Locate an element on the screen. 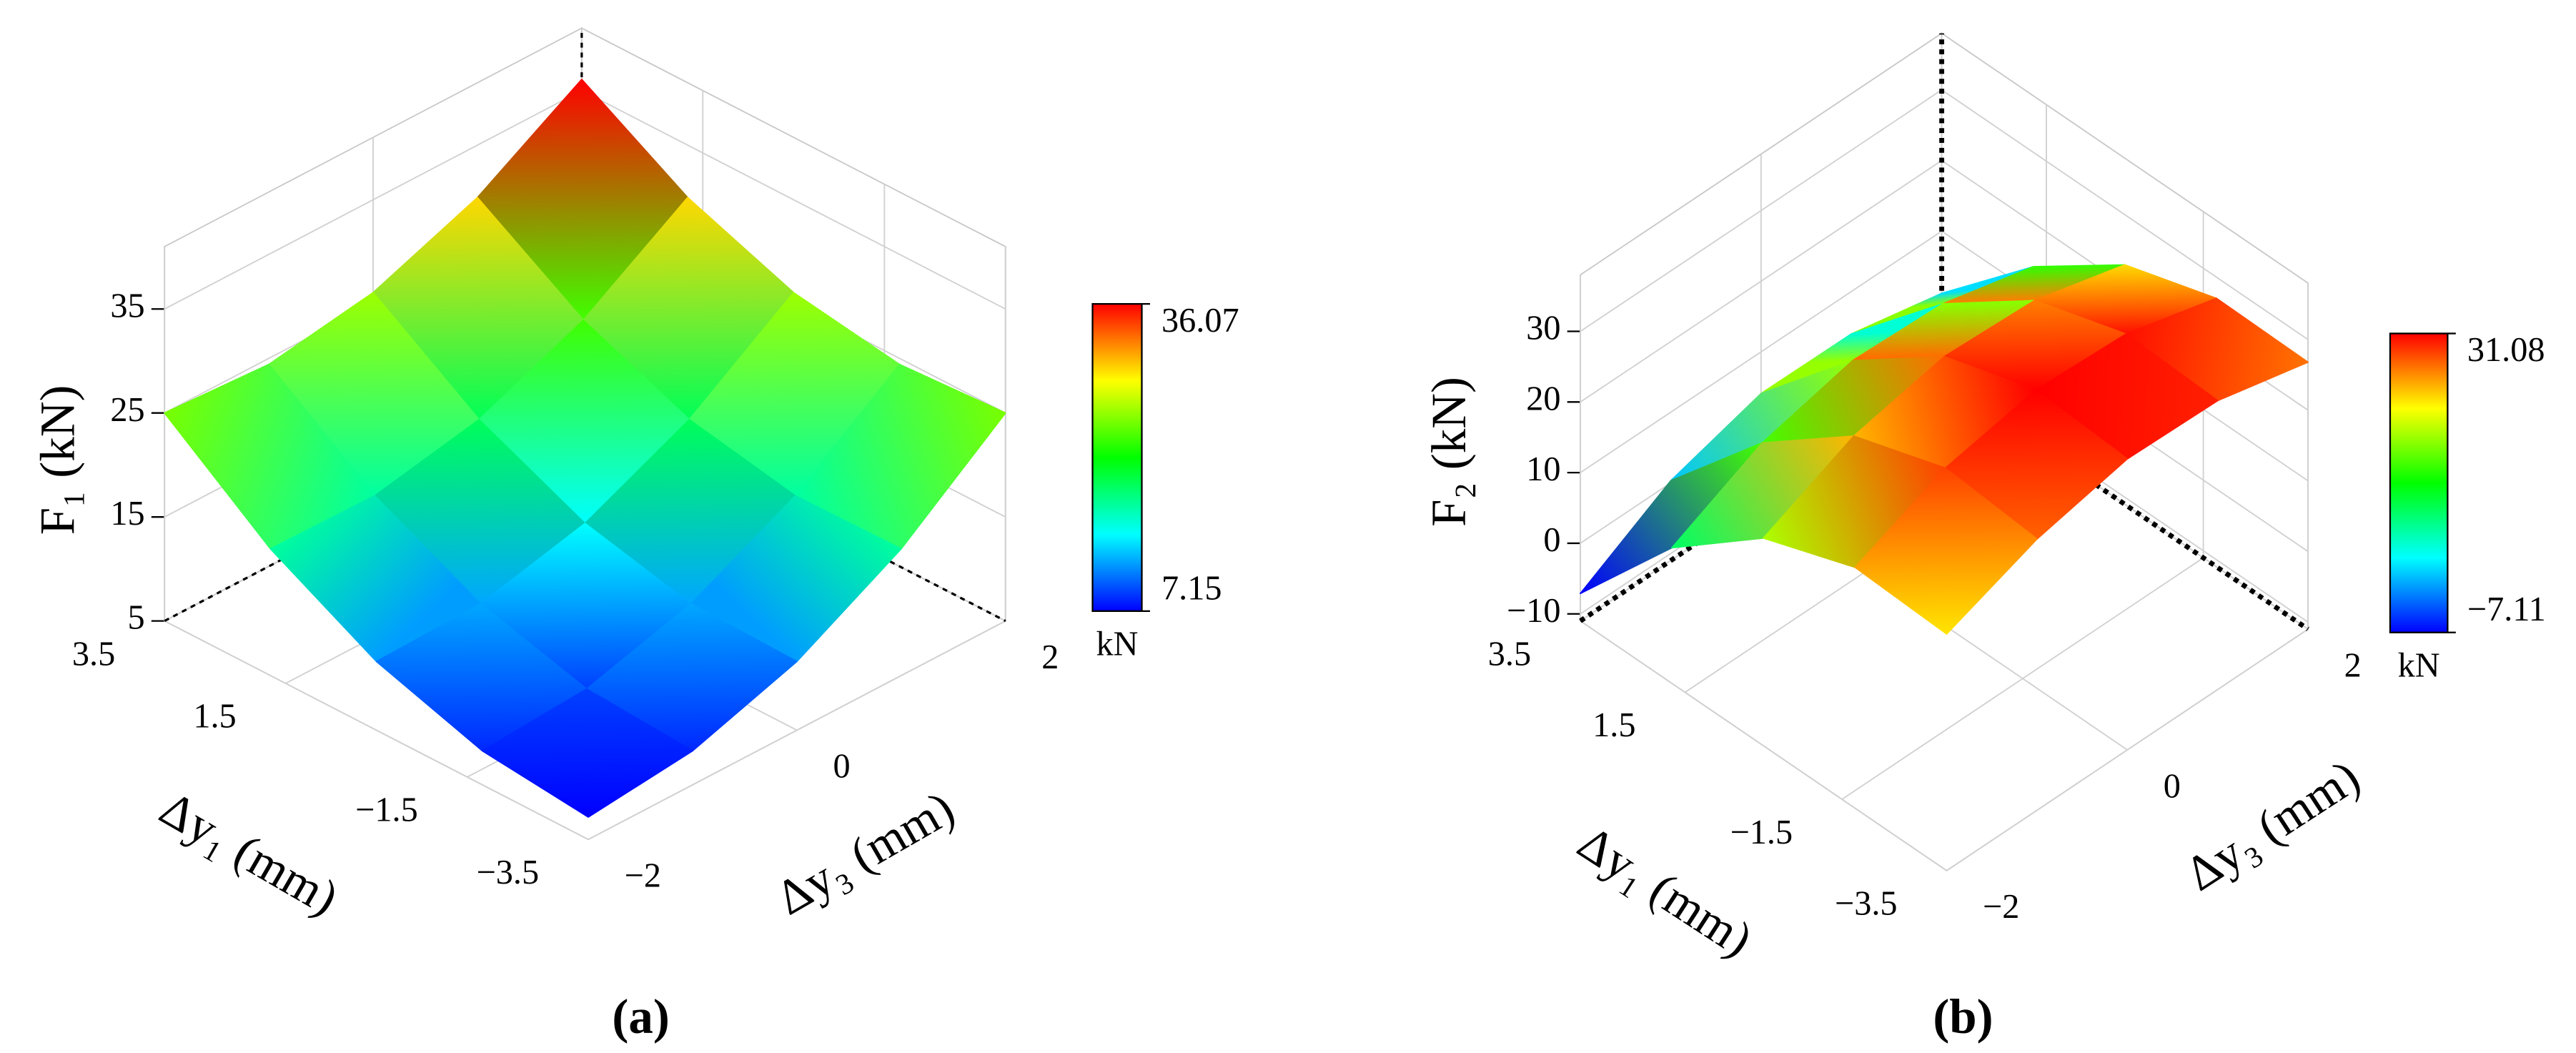  z-tick-label: 20 is located at coordinates (1543, 398).